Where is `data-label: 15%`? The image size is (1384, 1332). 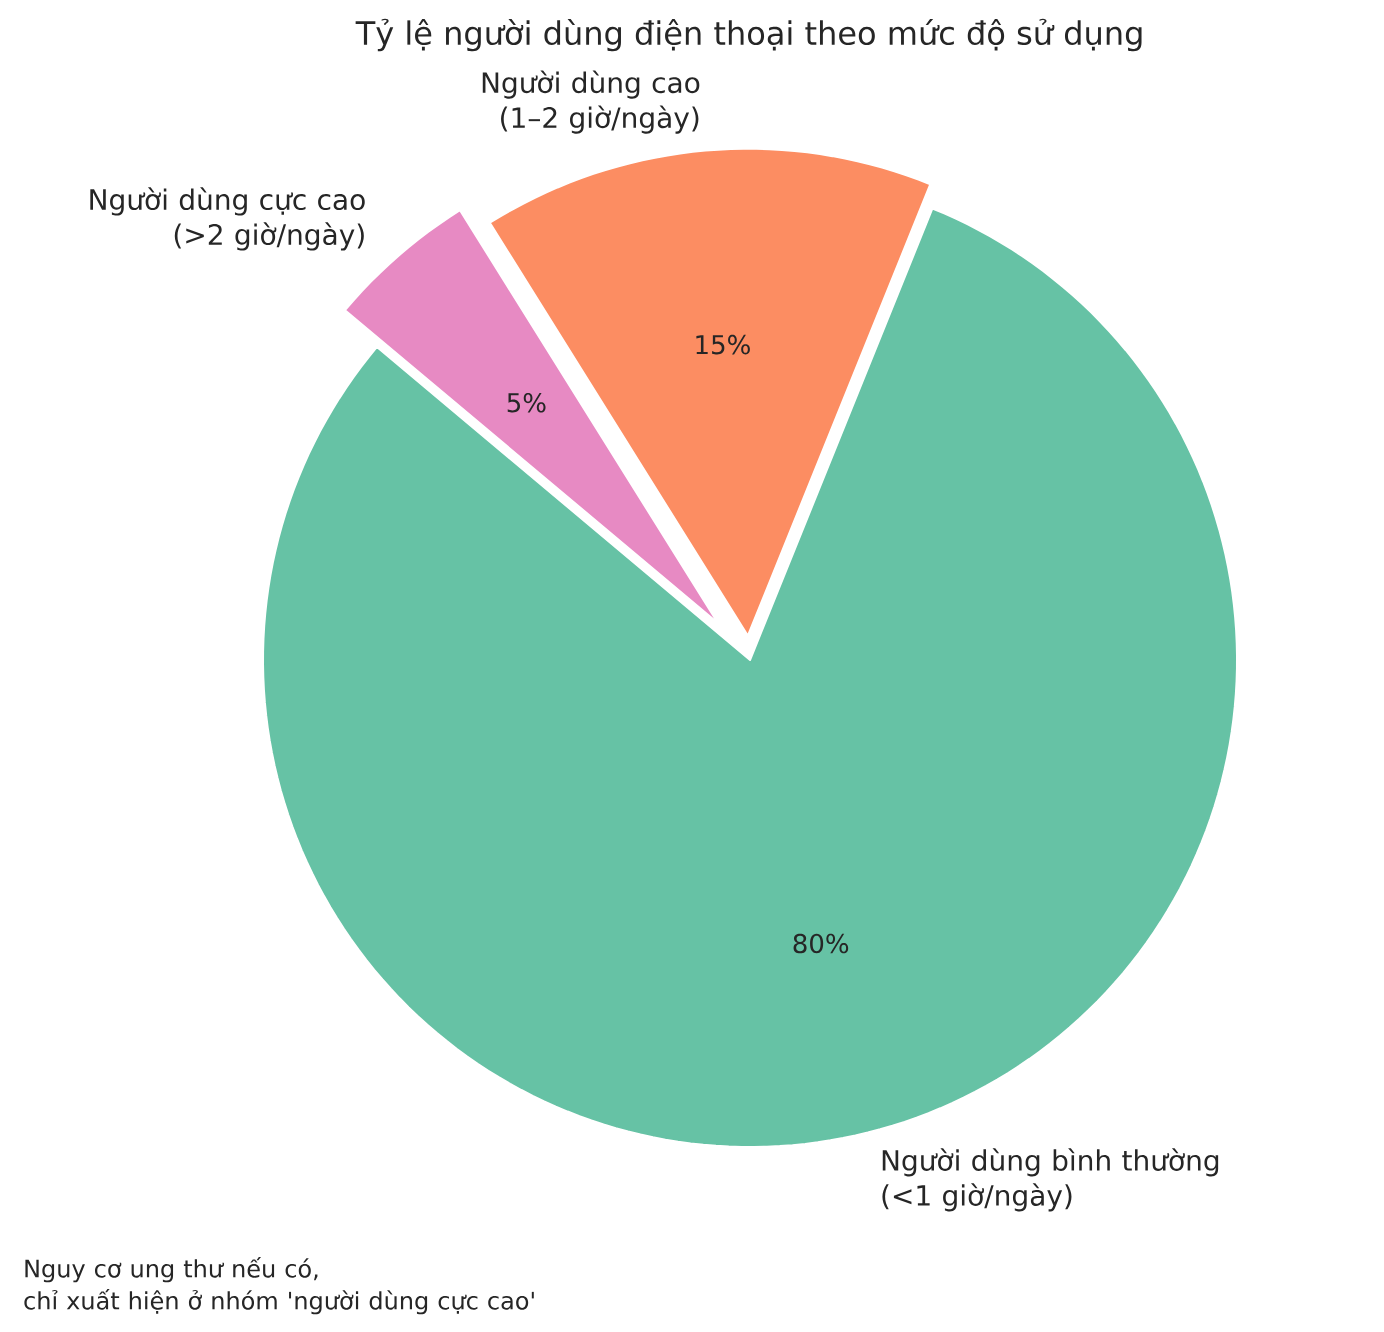
data-label: 15% is located at coordinates (723, 344).